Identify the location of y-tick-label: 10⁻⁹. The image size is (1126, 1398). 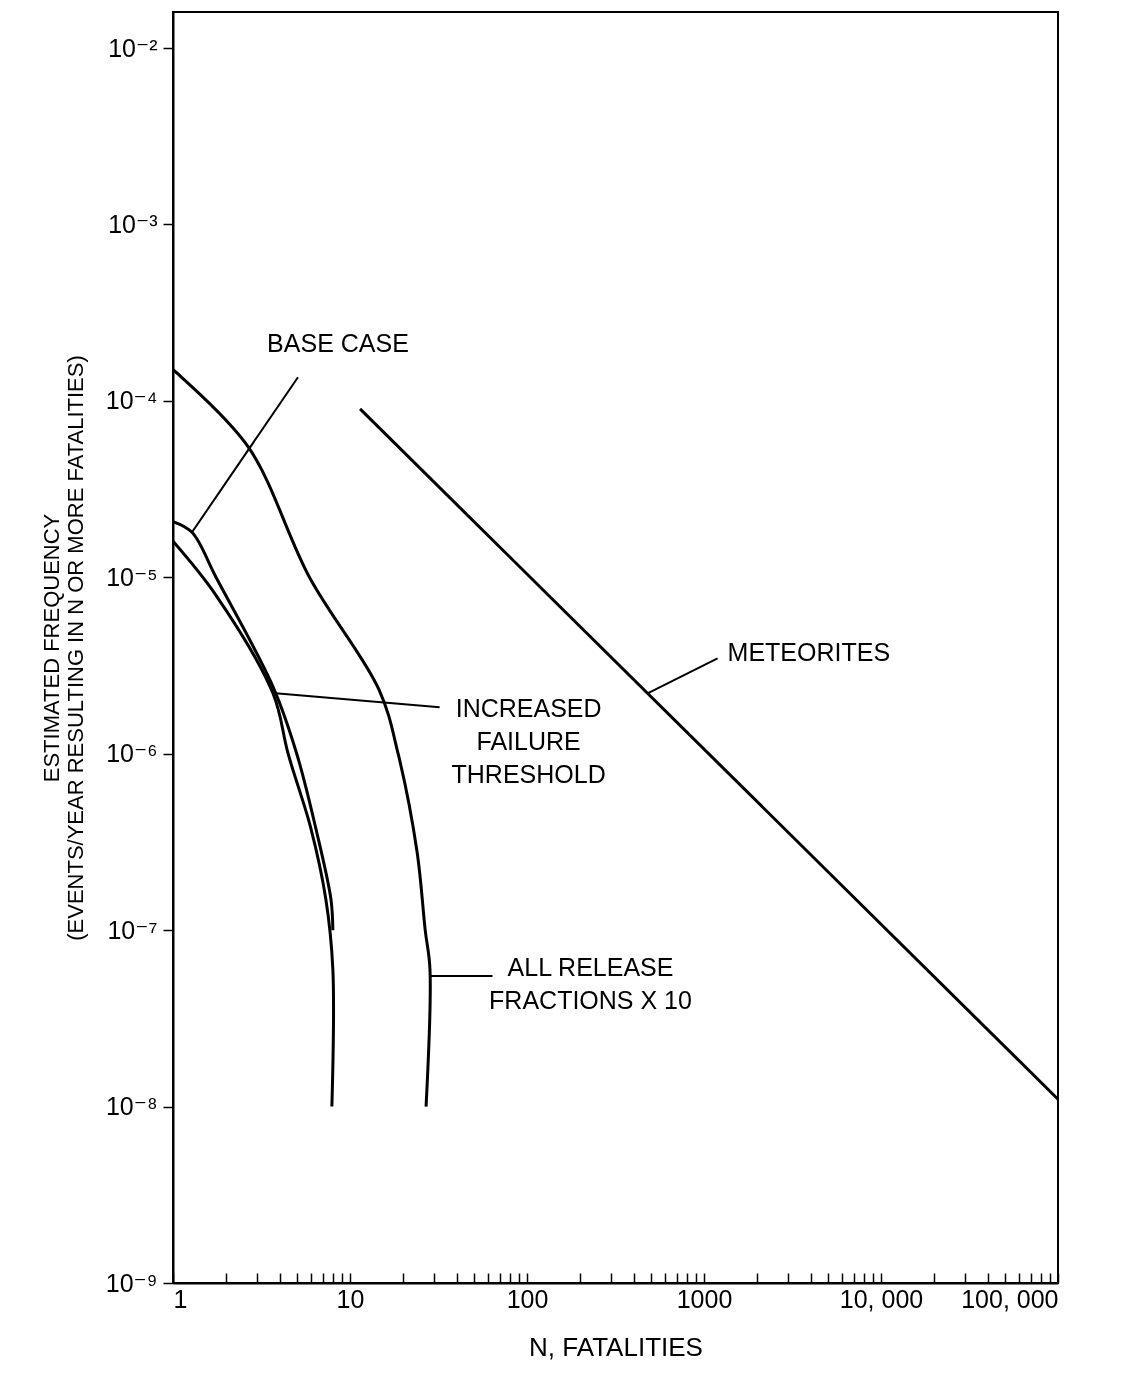
(131, 1282).